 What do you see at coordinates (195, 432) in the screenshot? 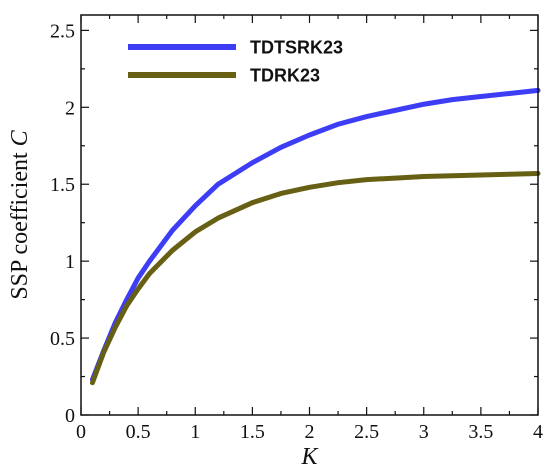
I see `x-tick-label: 1` at bounding box center [195, 432].